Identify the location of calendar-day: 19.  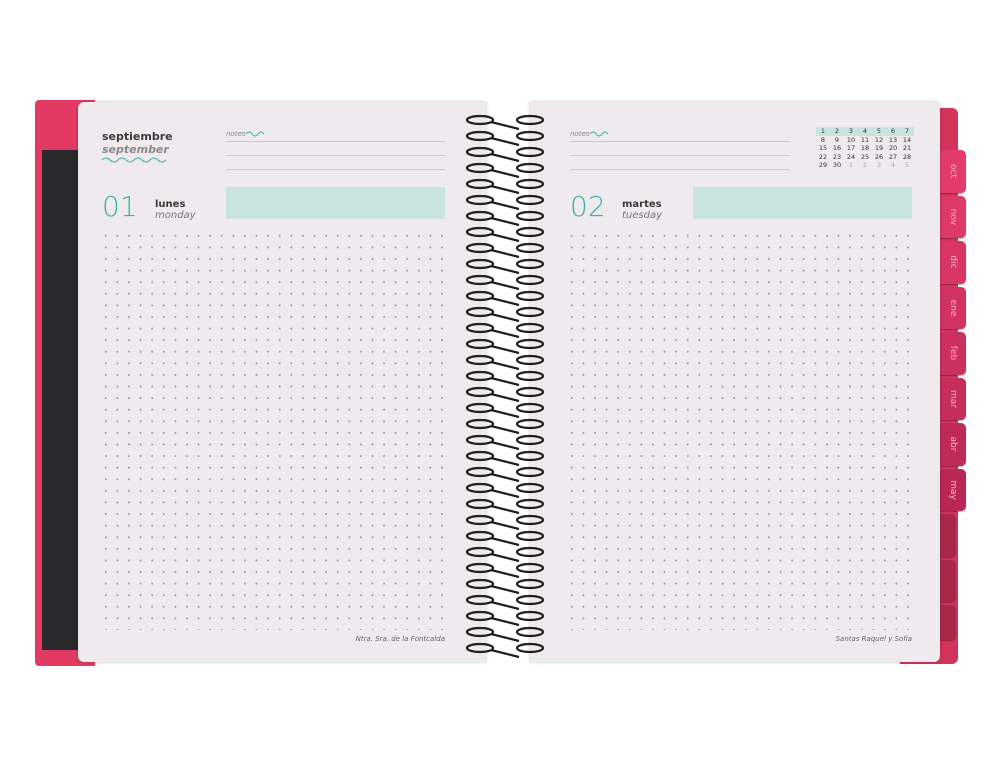
(879, 148).